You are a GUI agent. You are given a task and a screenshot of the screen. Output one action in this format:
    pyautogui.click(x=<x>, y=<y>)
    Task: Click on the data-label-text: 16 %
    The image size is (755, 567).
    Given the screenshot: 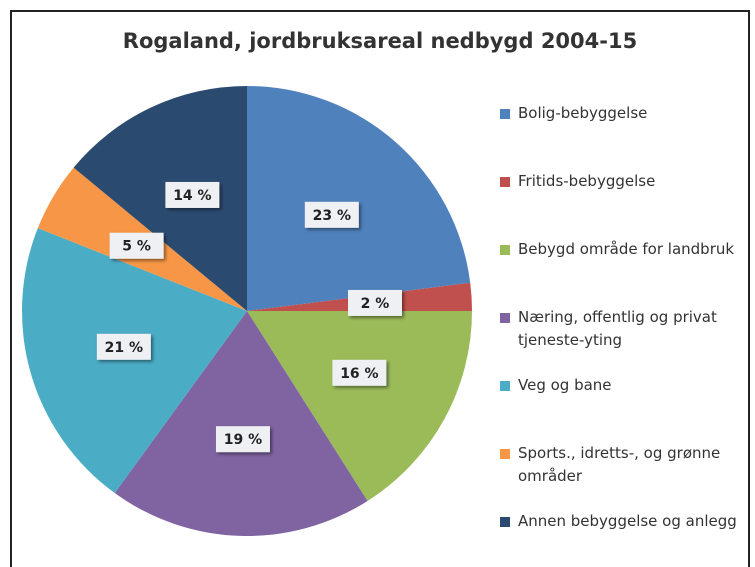 What is the action you would take?
    pyautogui.click(x=359, y=374)
    